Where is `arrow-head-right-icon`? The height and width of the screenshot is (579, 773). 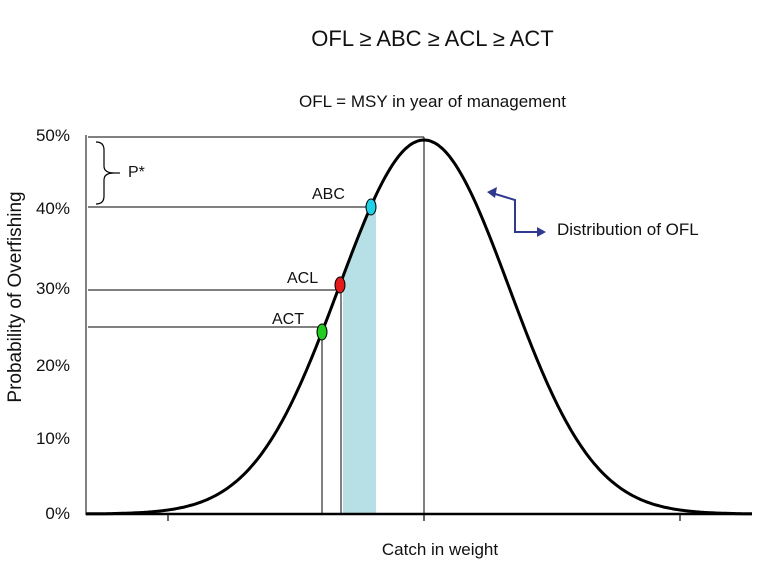
arrow-head-right-icon is located at coordinates (541, 232).